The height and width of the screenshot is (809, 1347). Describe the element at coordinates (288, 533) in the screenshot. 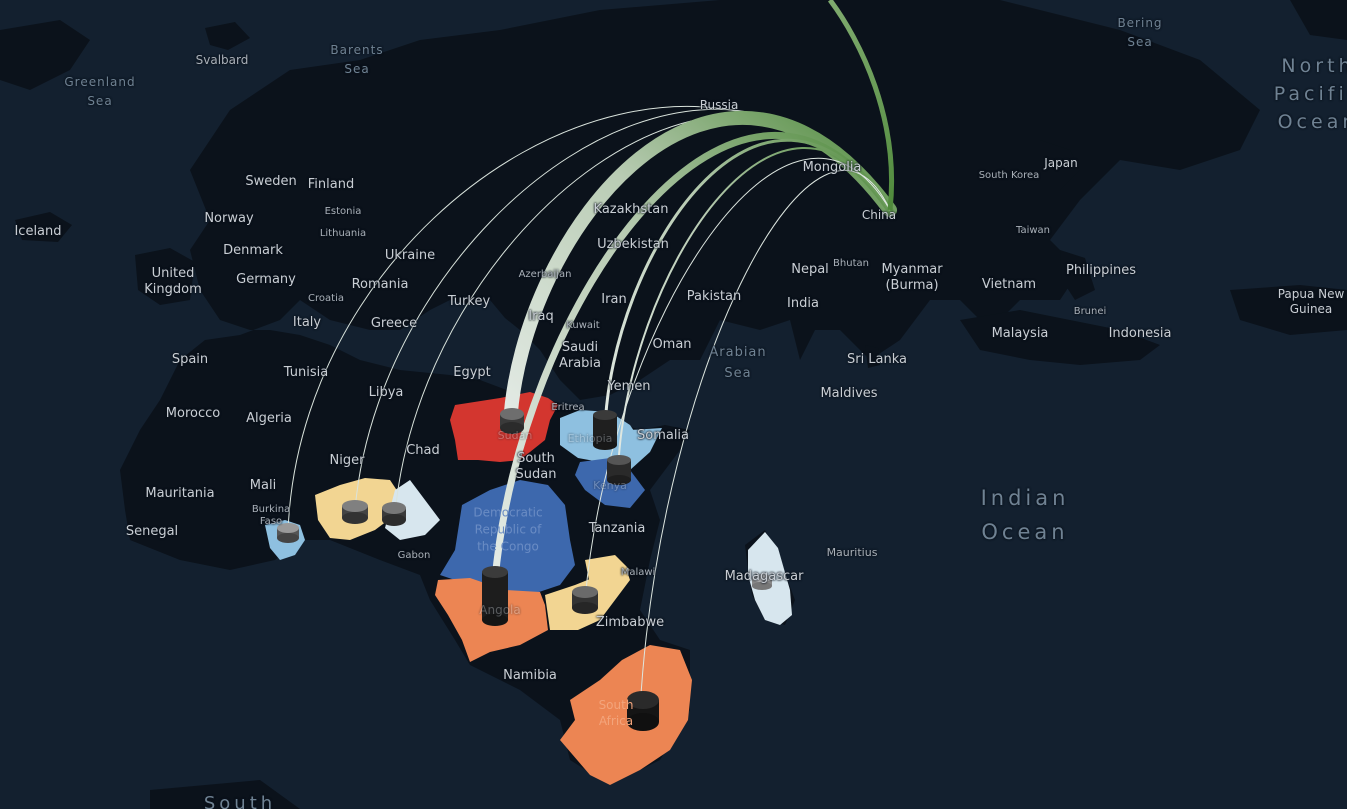

I see `column-ghana` at that location.